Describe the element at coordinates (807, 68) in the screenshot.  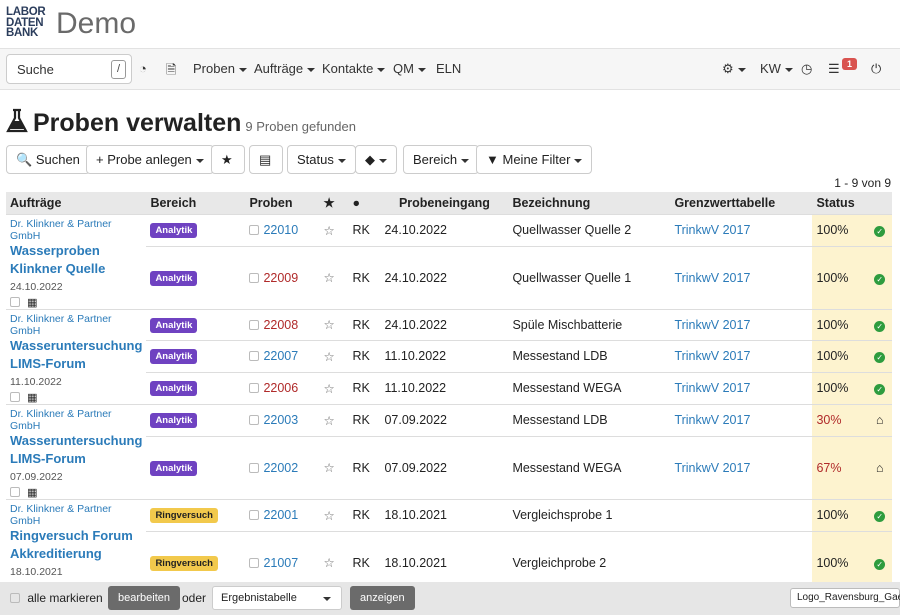
I see `clock-icon: ◷` at that location.